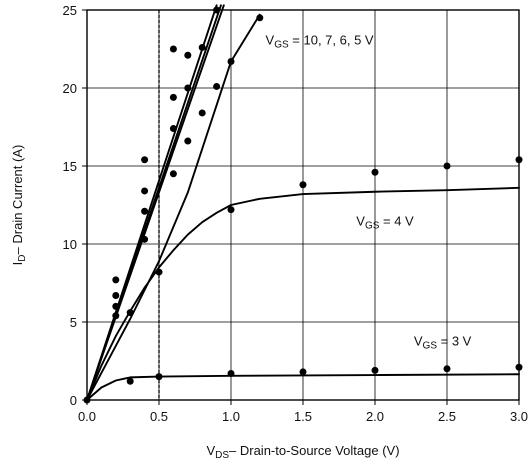  Describe the element at coordinates (454, 340) in the screenshot. I see `annotation-2-rest: = 3 V` at that location.